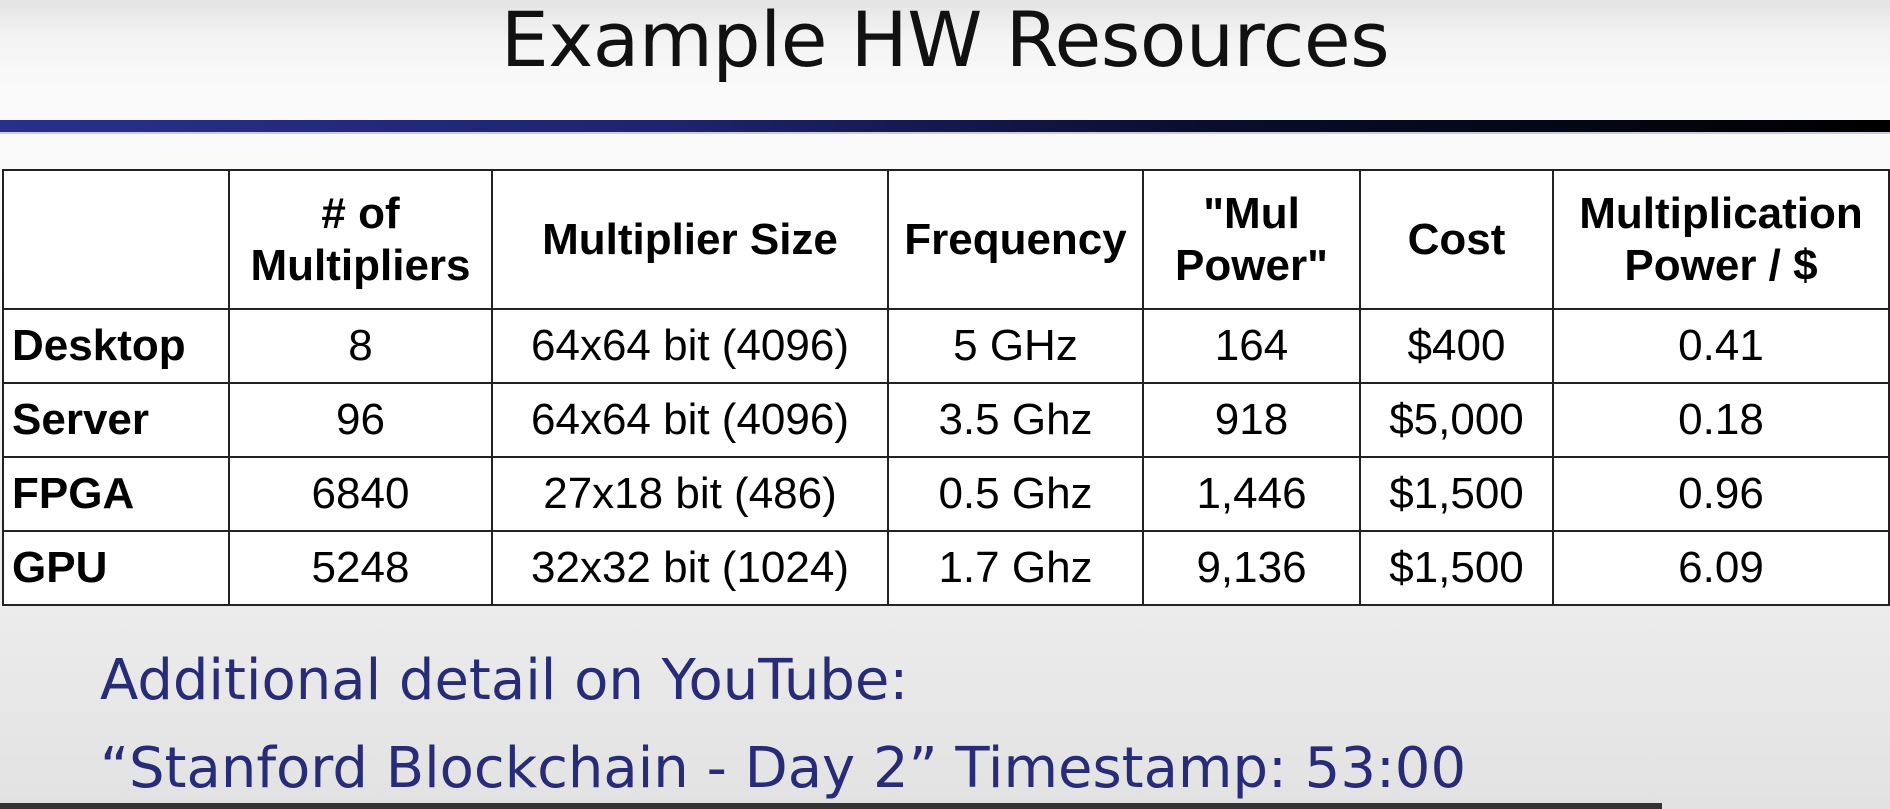 This screenshot has width=1890, height=809. I want to click on table-cell: 1.7 Ghz, so click(1015, 568).